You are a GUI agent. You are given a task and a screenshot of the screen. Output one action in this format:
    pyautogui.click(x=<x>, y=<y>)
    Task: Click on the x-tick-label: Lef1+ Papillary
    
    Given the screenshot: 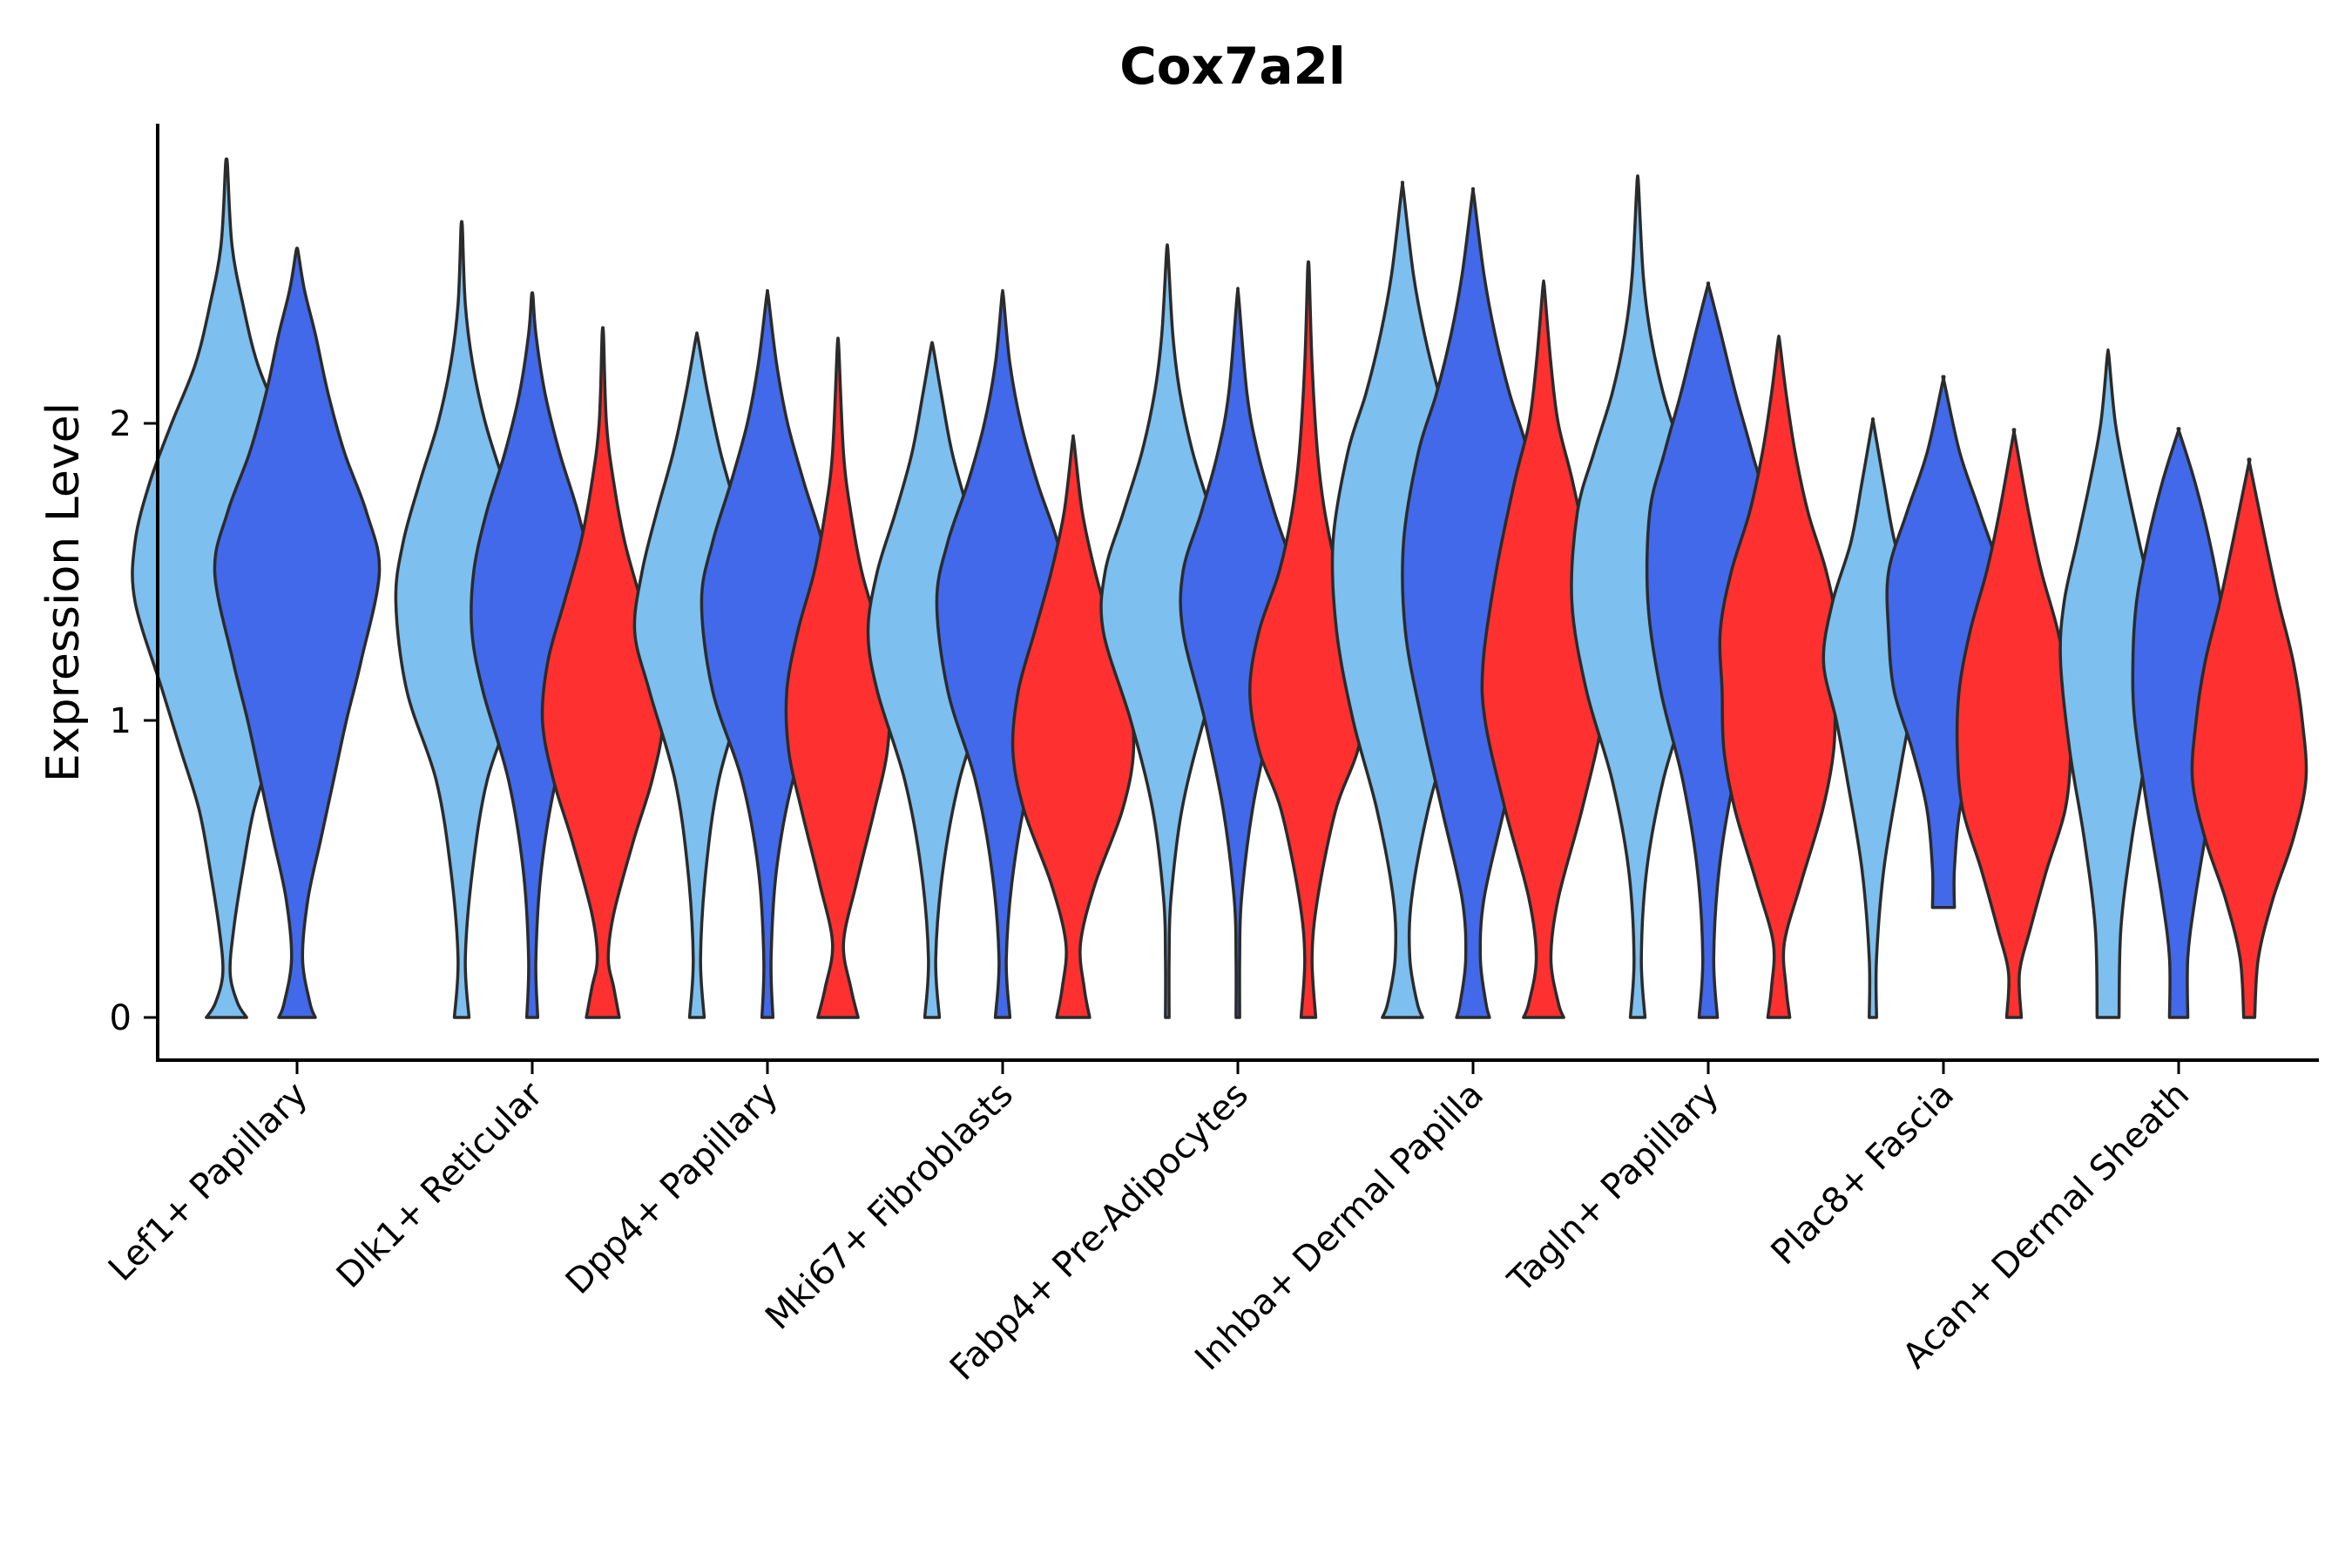 What is the action you would take?
    pyautogui.click(x=208, y=1182)
    